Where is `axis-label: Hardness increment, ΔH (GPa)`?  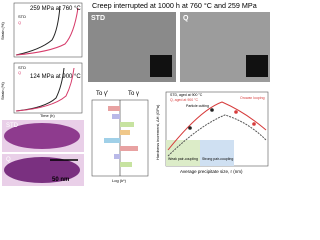 axis-label: Hardness increment, ΔH (GPa) is located at coordinates (157, 132).